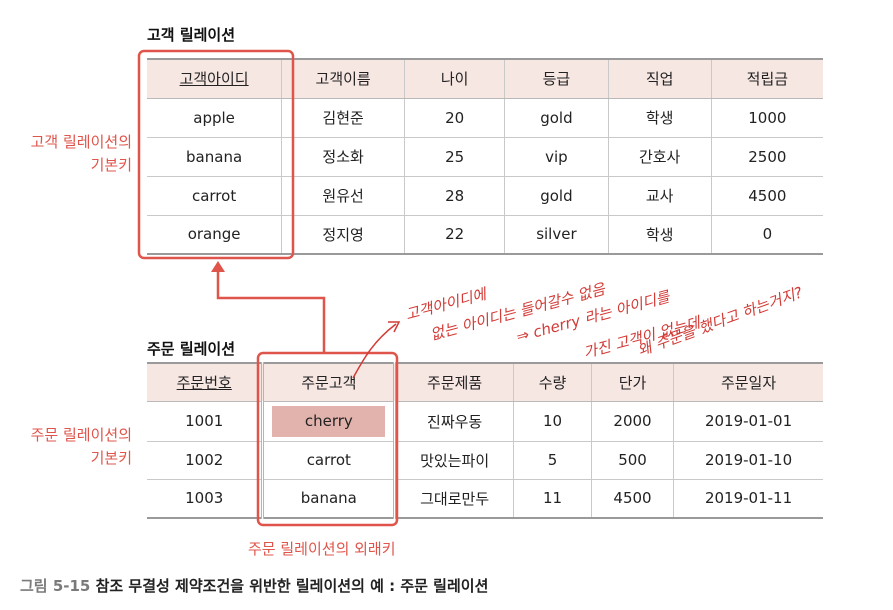  I want to click on table-row: 1003 banana 그대로만두 11 4500 2019-01-11, so click(485, 499).